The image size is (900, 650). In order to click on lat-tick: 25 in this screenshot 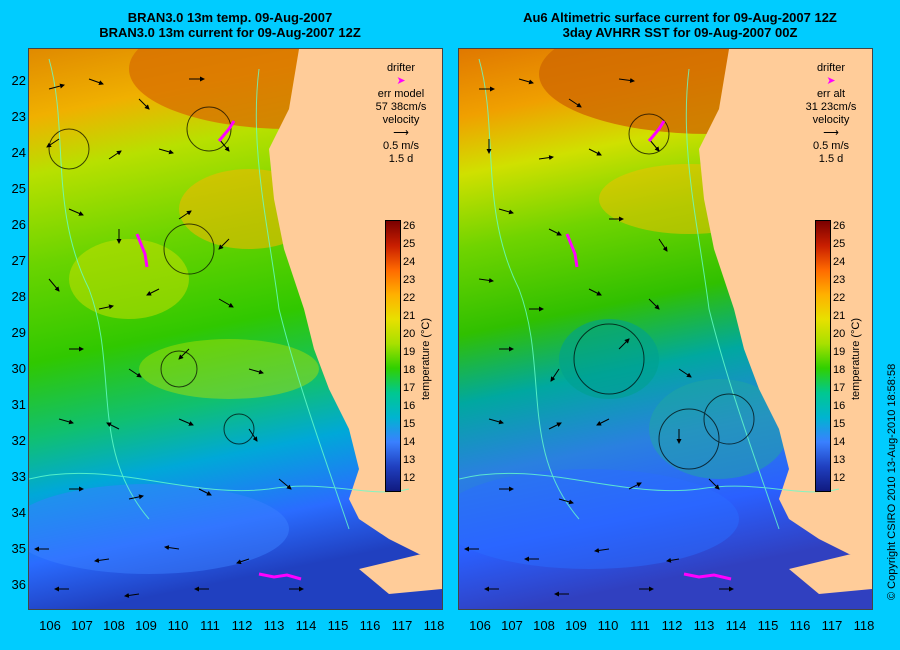, I will do `click(18, 188)`.